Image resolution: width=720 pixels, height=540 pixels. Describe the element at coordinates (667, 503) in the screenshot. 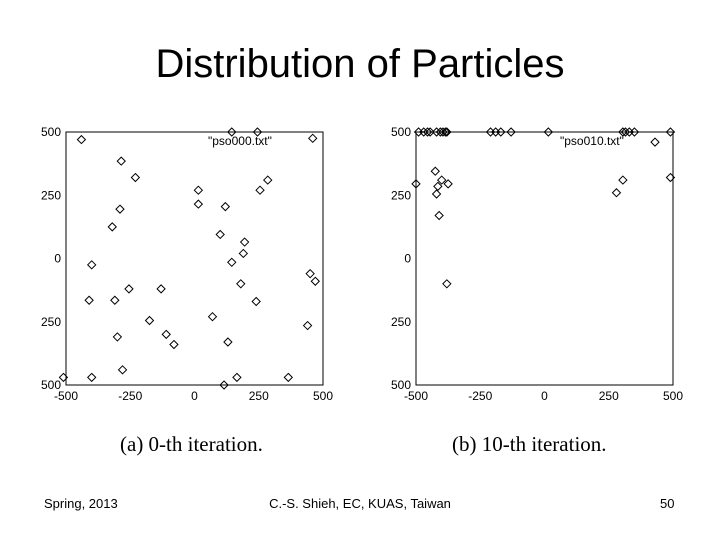

I see `footer-page-number: 50` at that location.